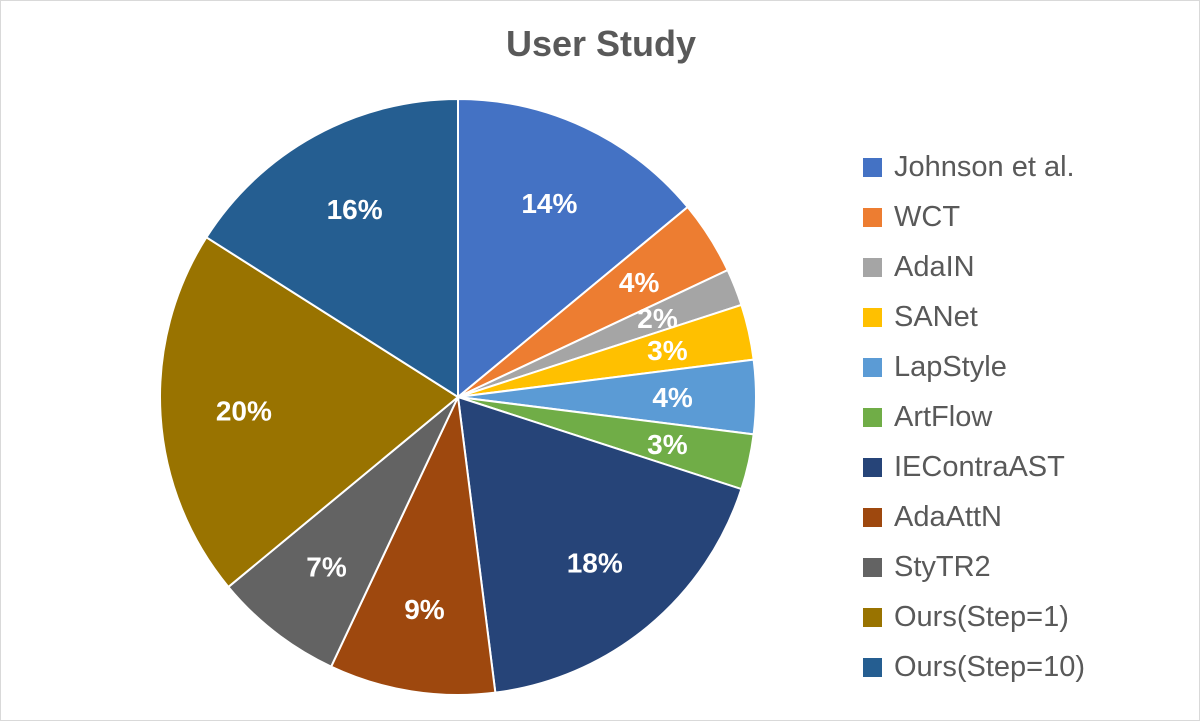 This screenshot has height=722, width=1200. I want to click on data-label-johnson-et-al: 14%, so click(549, 203).